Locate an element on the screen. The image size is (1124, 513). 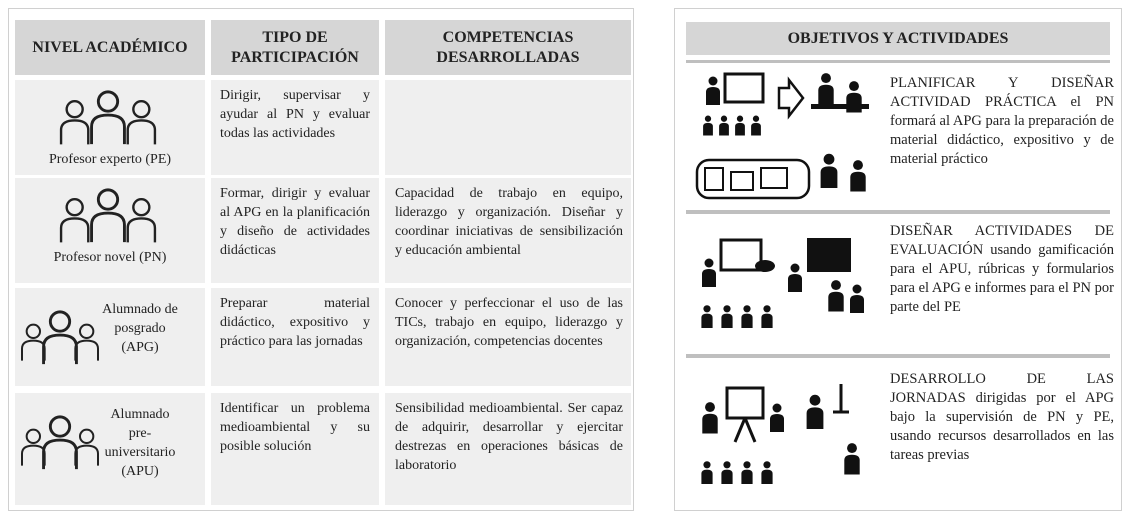
planning-illustration is located at coordinates (782, 136).